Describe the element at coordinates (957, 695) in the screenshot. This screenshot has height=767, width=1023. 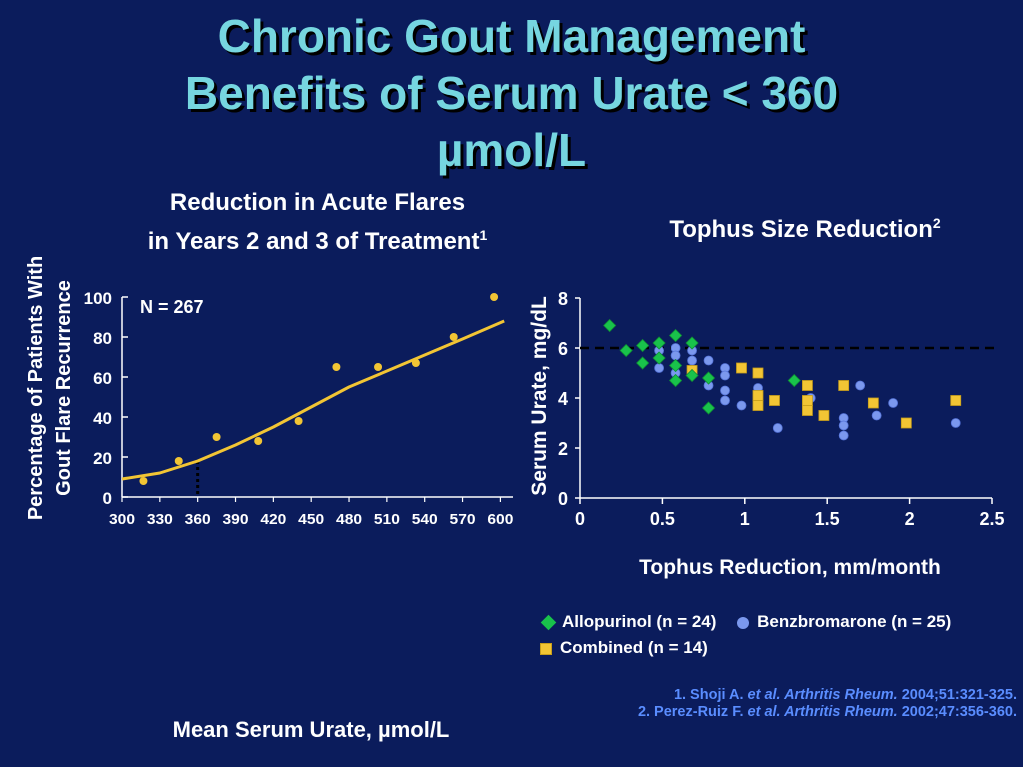
I see `ref1-citation: 2004;51:321-325.` at that location.